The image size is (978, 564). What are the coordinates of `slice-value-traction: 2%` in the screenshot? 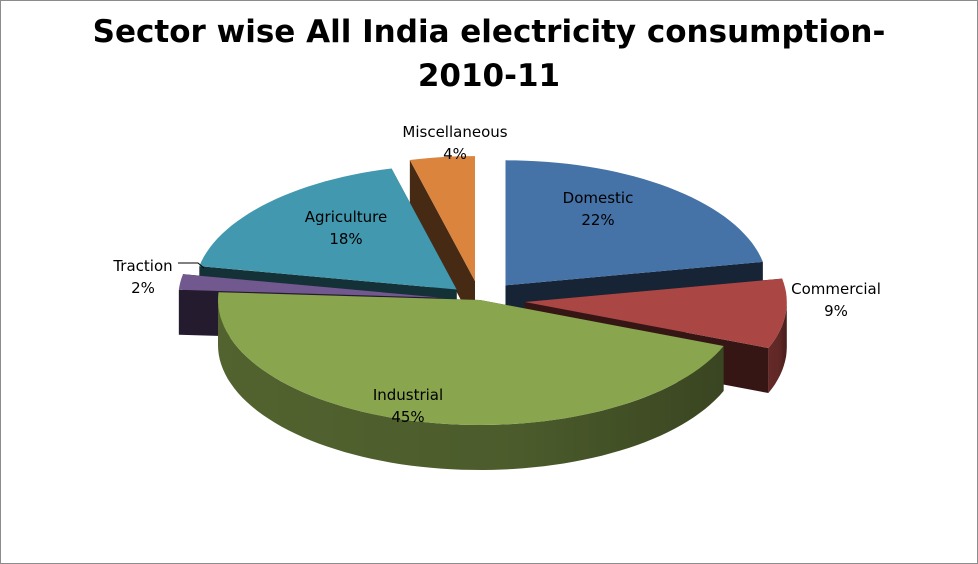 It's located at (143, 288).